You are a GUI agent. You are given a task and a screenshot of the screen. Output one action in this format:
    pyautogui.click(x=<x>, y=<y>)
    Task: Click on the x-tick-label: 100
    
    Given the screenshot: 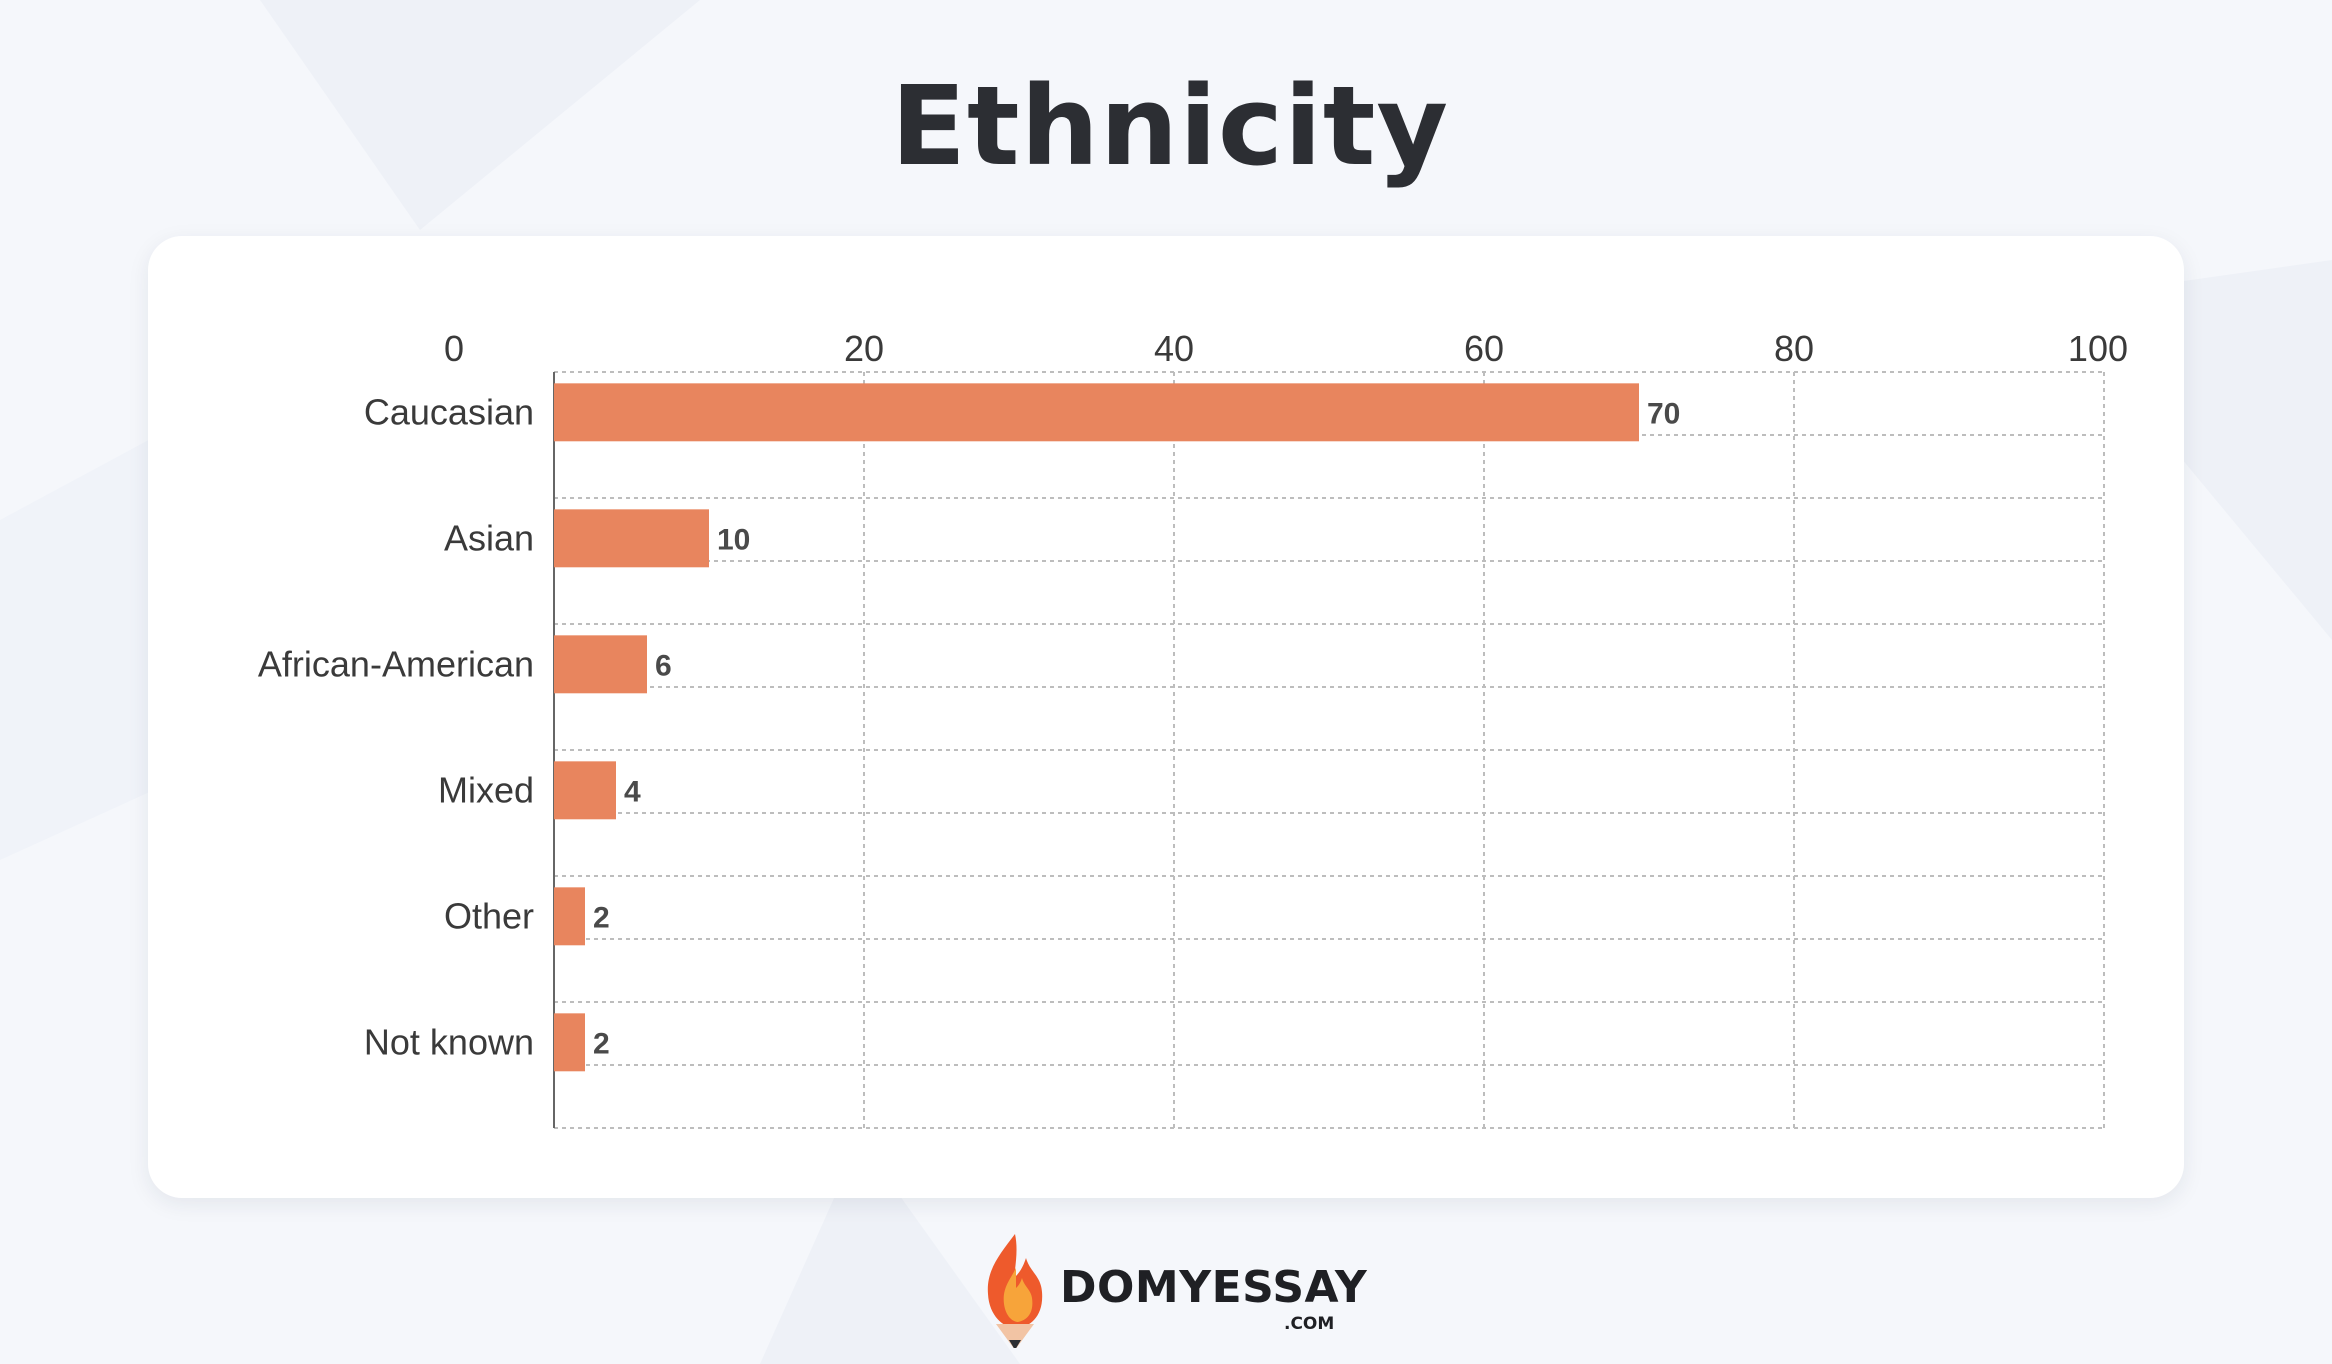 What is the action you would take?
    pyautogui.click(x=2098, y=348)
    